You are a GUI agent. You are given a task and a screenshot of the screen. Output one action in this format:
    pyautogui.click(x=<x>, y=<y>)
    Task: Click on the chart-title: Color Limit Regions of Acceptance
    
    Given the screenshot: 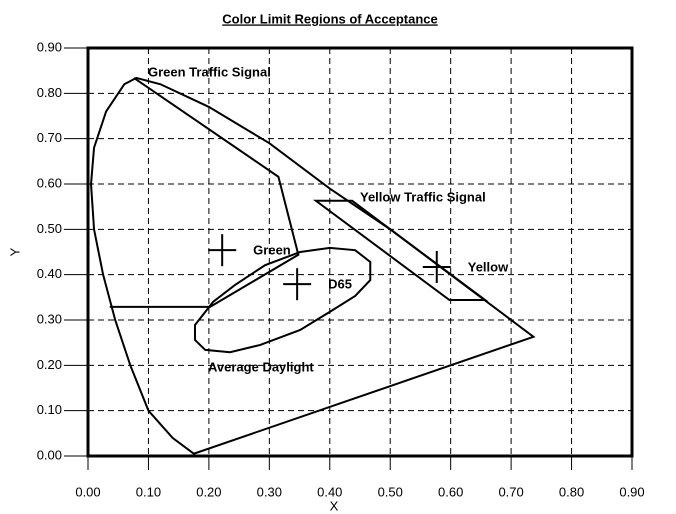 What is the action you would take?
    pyautogui.click(x=330, y=18)
    